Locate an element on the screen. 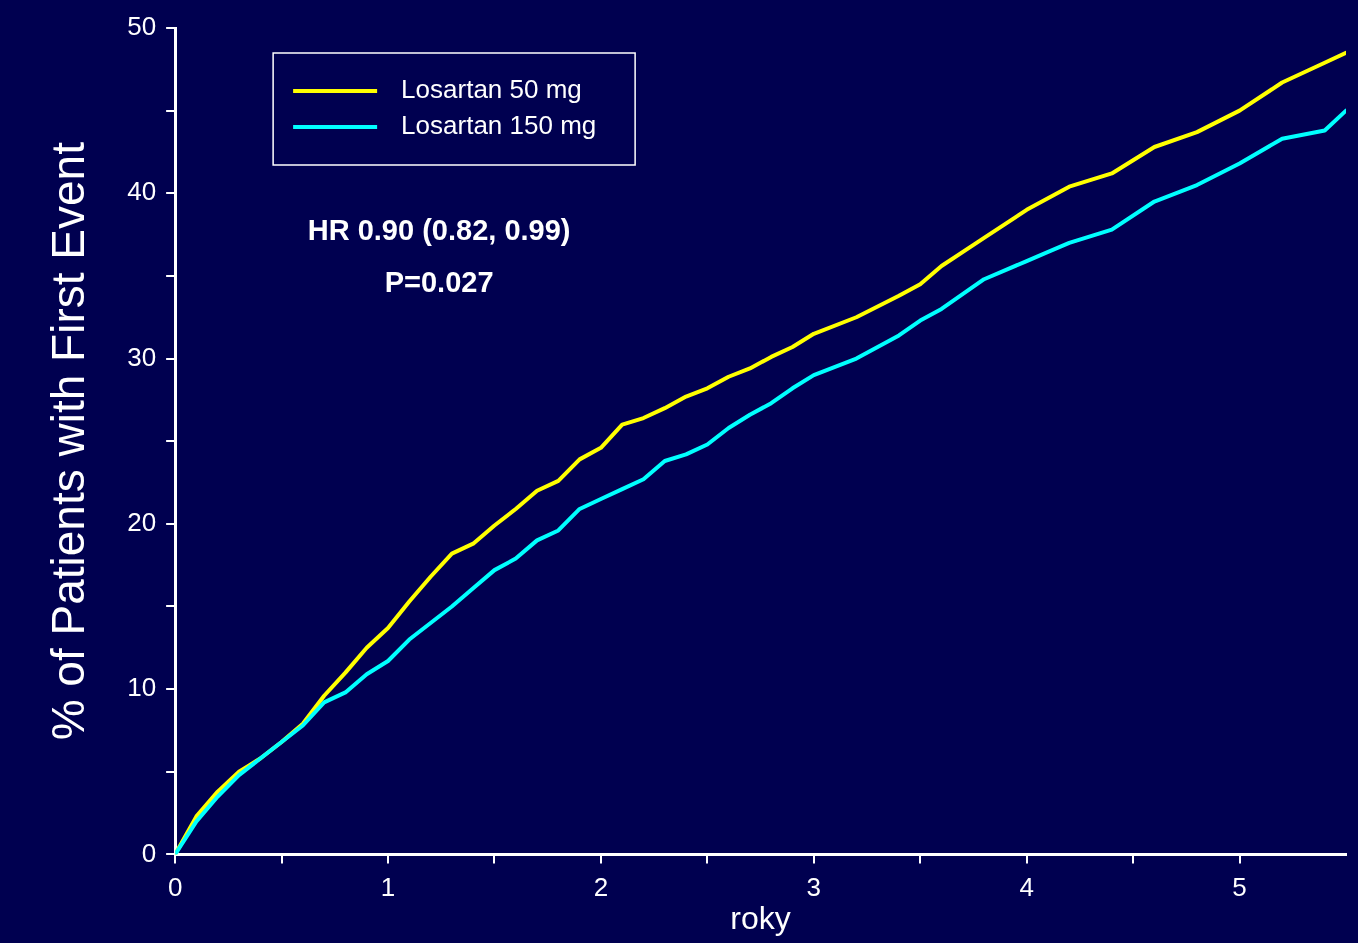  x-tick-label: 5 is located at coordinates (1239, 887).